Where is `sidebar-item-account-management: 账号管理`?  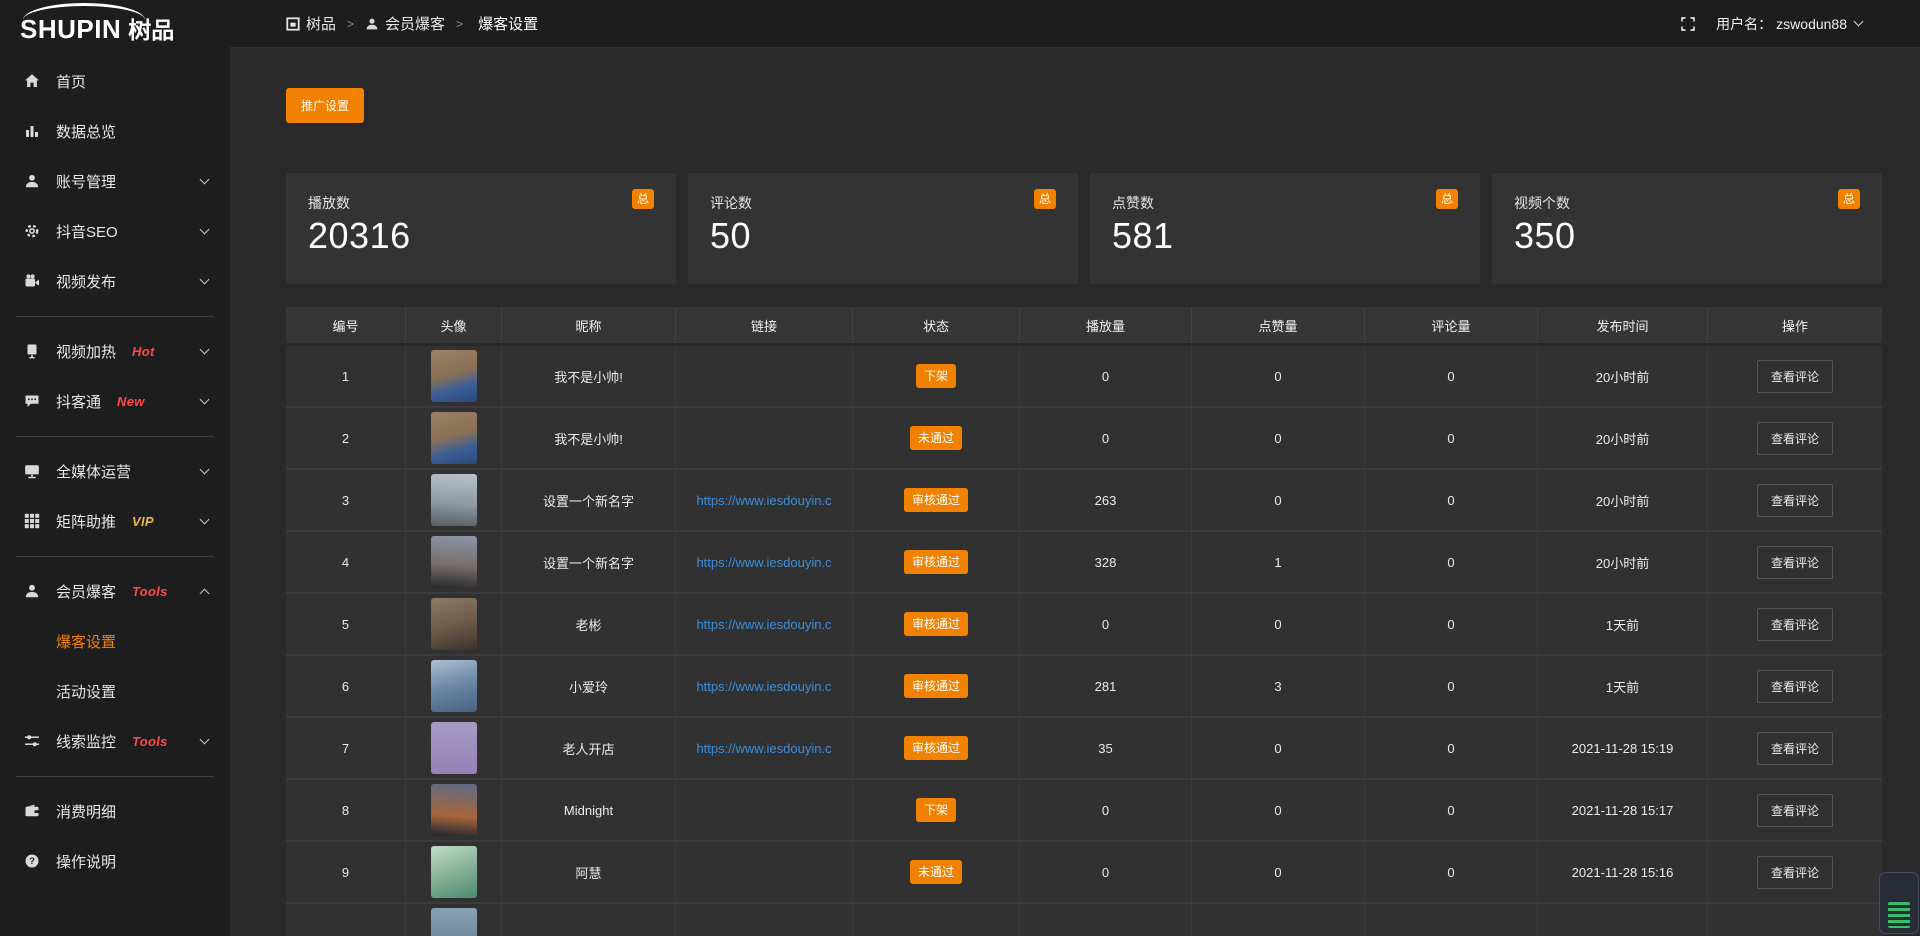 sidebar-item-account-management: 账号管理 is located at coordinates (115, 181).